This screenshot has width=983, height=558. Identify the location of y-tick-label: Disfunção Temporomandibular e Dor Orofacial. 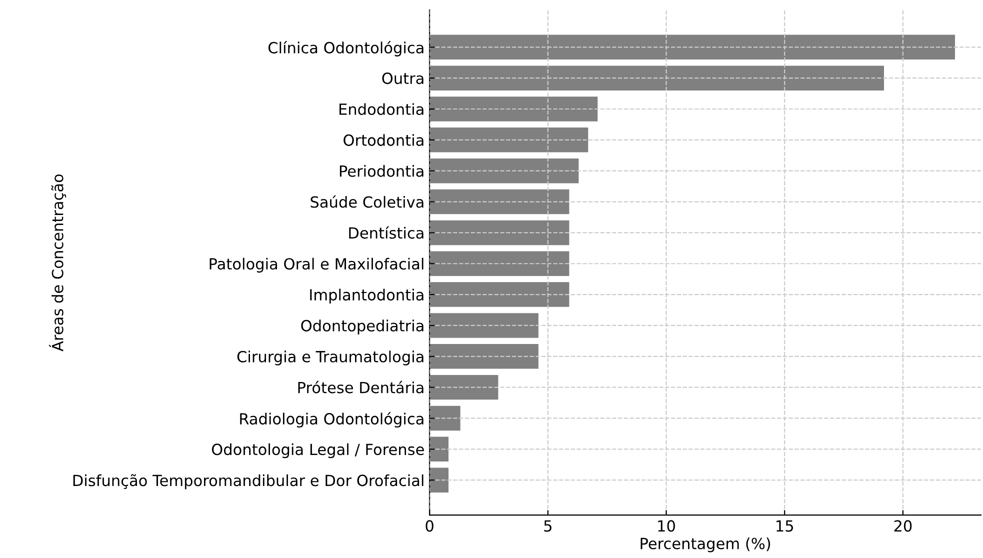
(248, 482).